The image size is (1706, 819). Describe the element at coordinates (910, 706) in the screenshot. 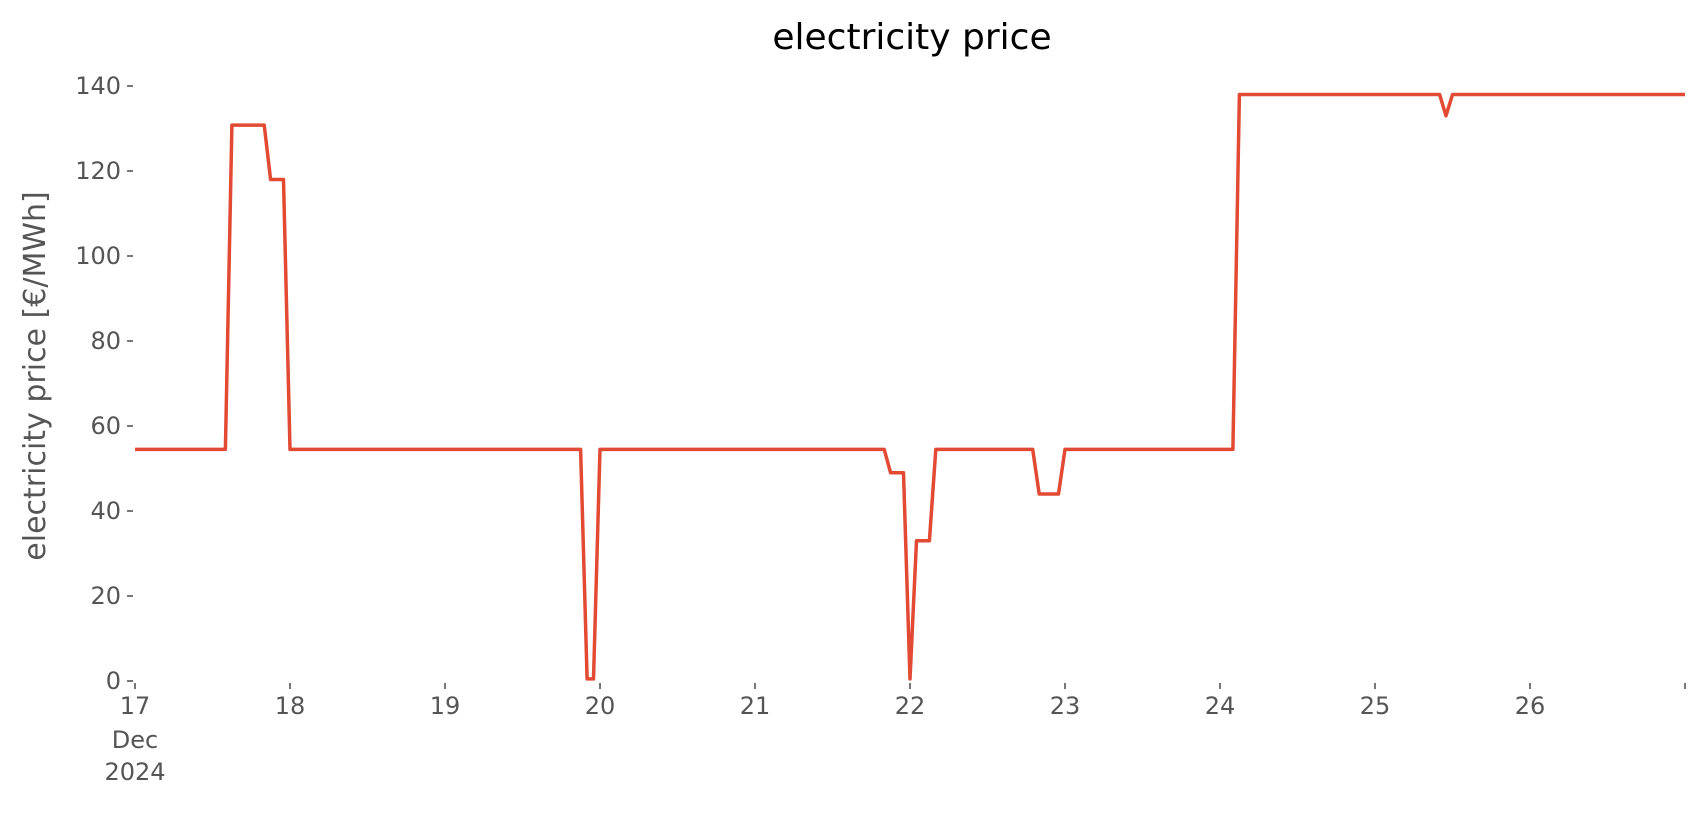

I see `x-tick-label: 22` at that location.